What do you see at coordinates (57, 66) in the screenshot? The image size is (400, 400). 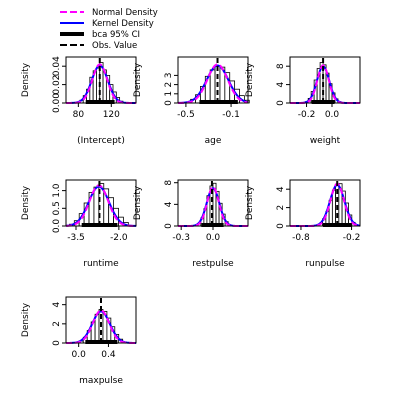 I see `y-tick-label: 0.04` at bounding box center [57, 66].